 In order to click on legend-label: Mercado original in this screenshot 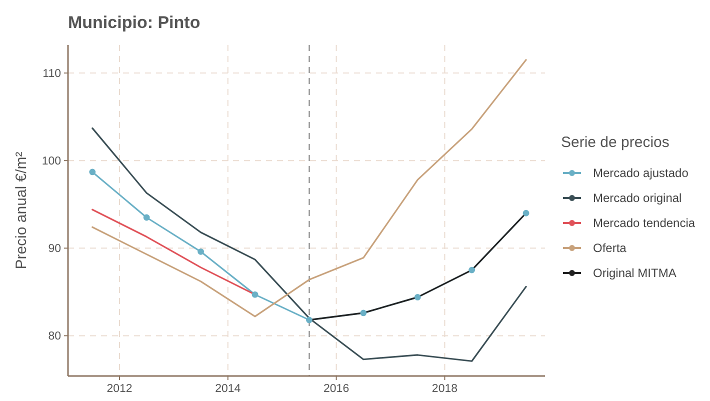, I will do `click(637, 198)`.